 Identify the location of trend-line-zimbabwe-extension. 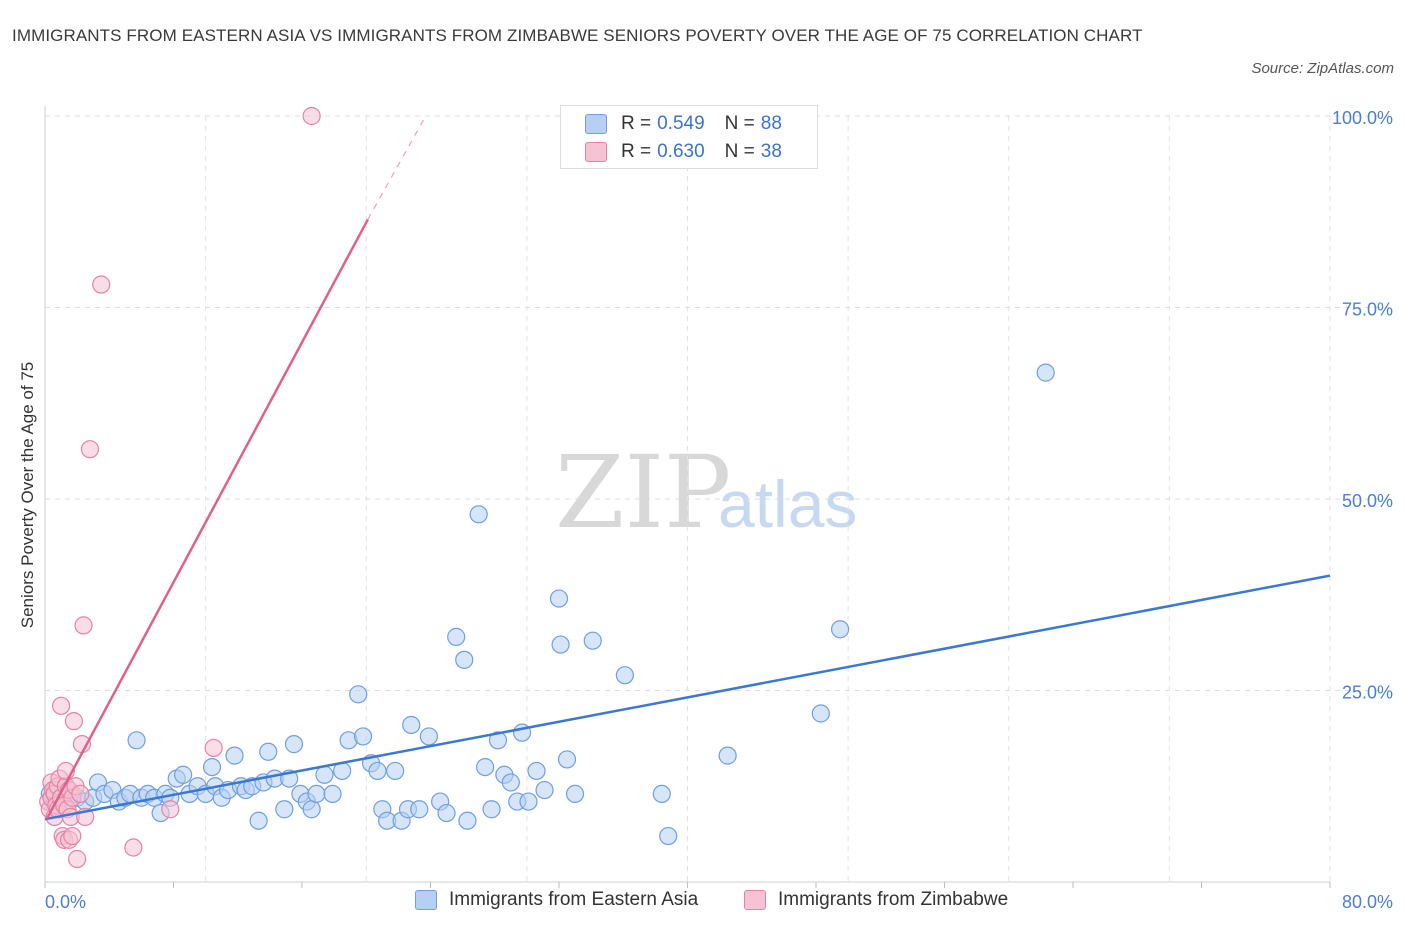
(397, 167).